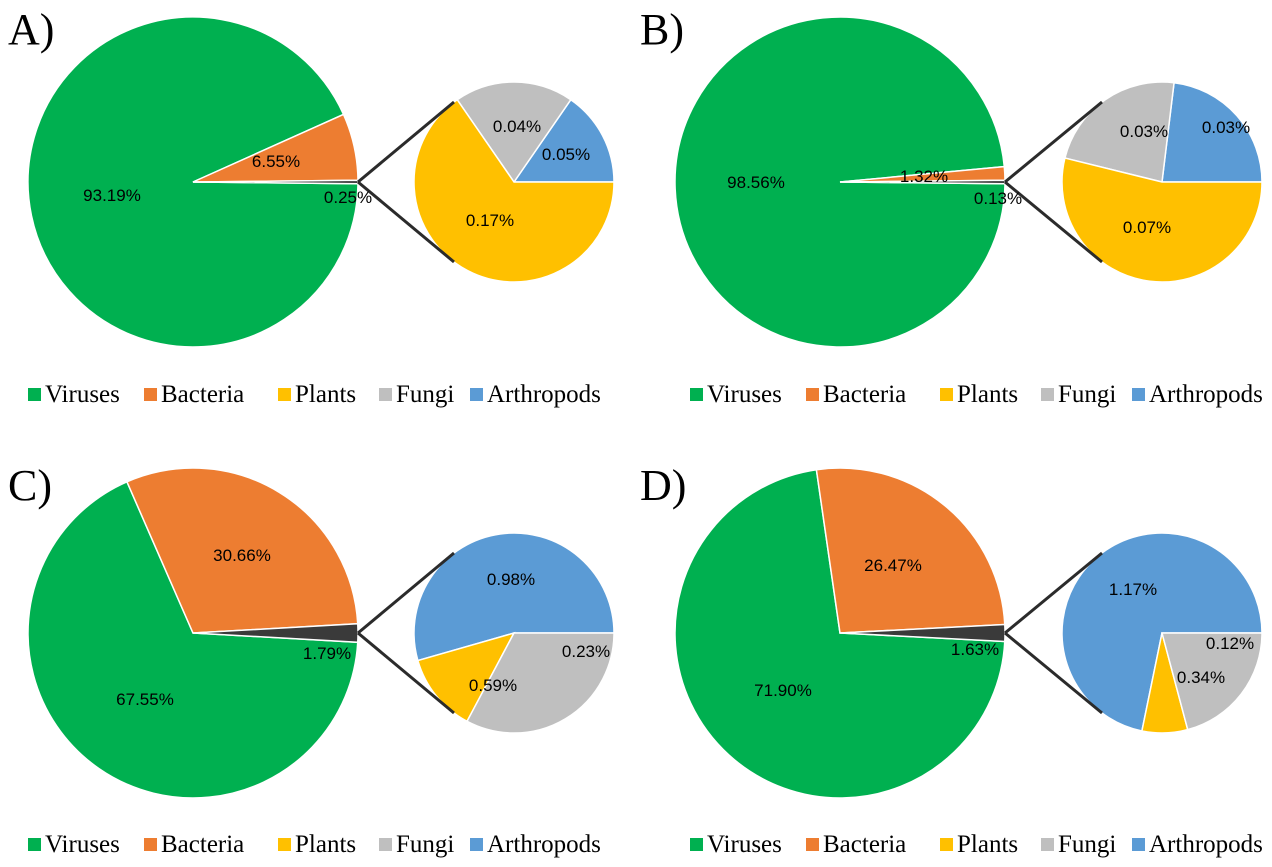 This screenshot has width=1272, height=867. What do you see at coordinates (663, 485) in the screenshot?
I see `panel-label: D)` at bounding box center [663, 485].